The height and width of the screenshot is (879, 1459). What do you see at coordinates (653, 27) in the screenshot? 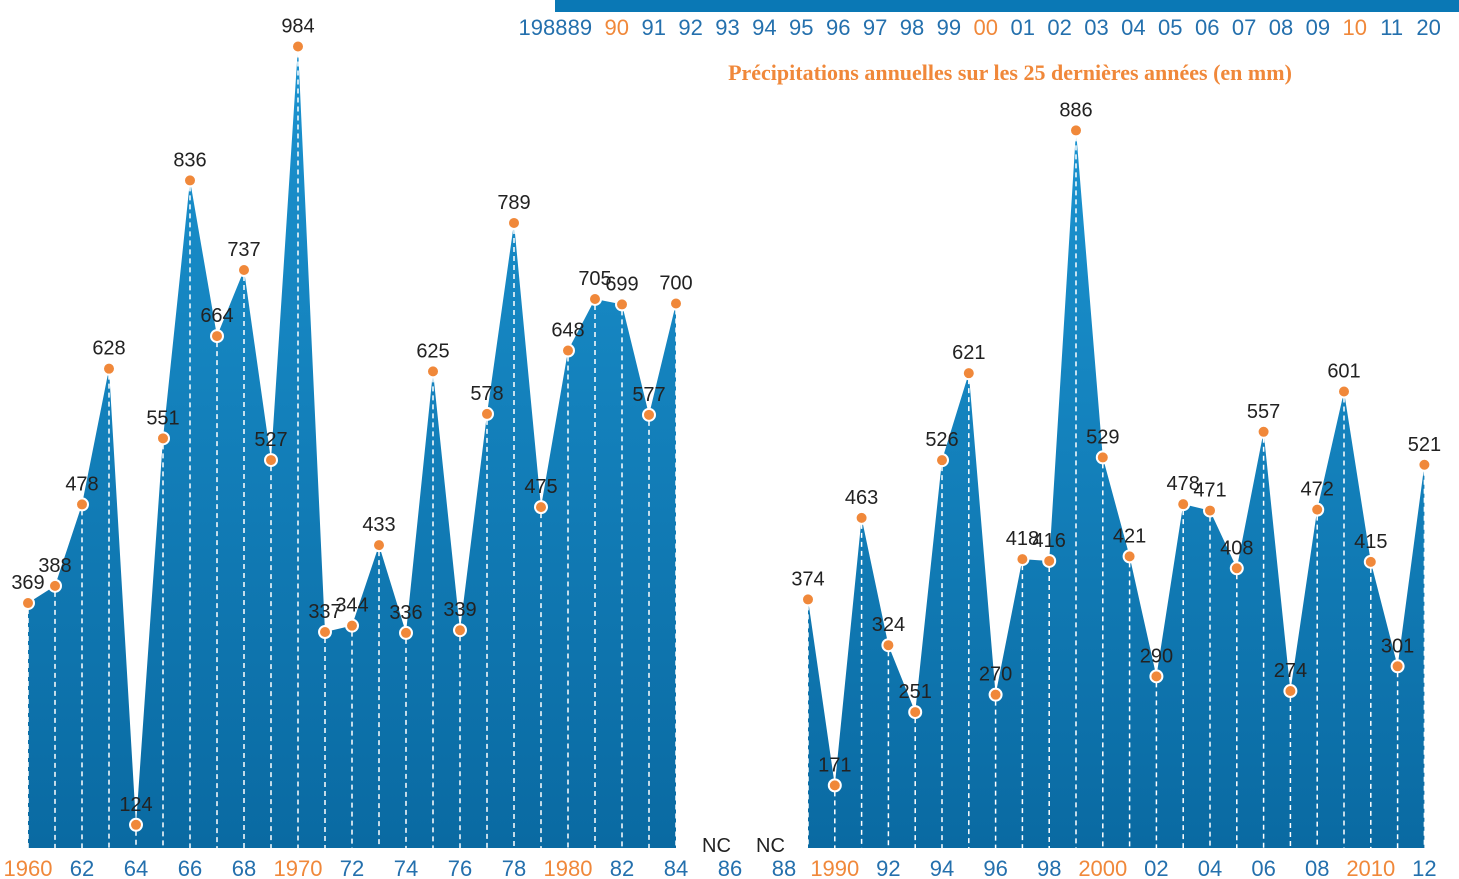
I see `header-label: 91` at bounding box center [653, 27].